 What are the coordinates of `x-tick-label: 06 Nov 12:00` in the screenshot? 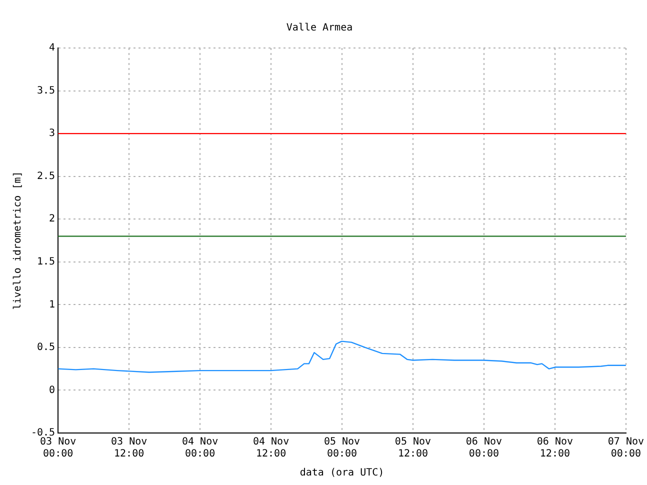 It's located at (555, 448).